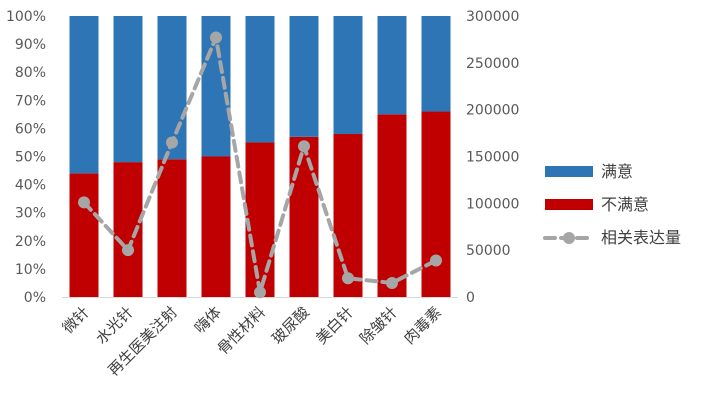 The height and width of the screenshot is (410, 705). I want to click on x-category-label: 美白针, so click(334, 325).